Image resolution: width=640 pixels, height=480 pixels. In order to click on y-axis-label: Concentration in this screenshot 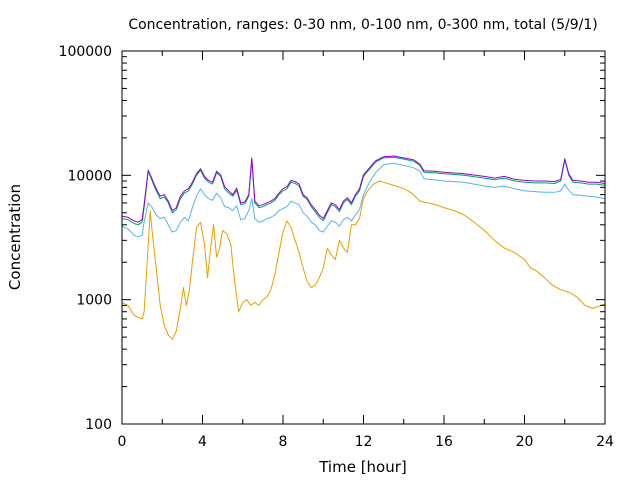, I will do `click(15, 237)`.